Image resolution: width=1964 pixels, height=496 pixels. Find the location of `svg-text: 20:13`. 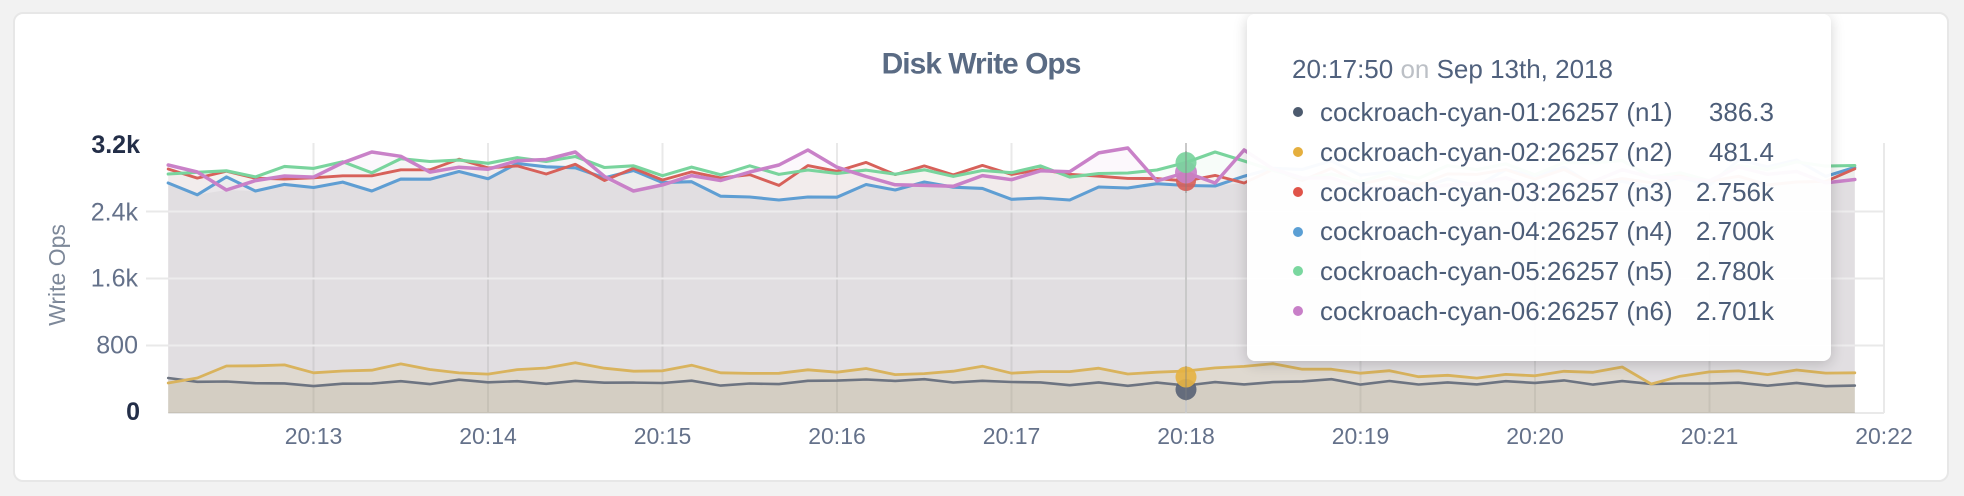

svg-text: 20:13 is located at coordinates (314, 436).